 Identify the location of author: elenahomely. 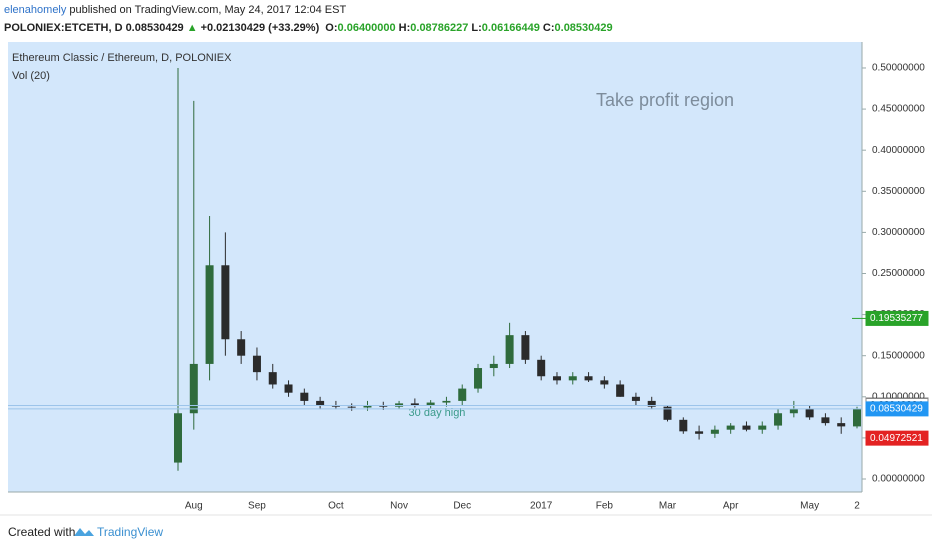
(35, 10).